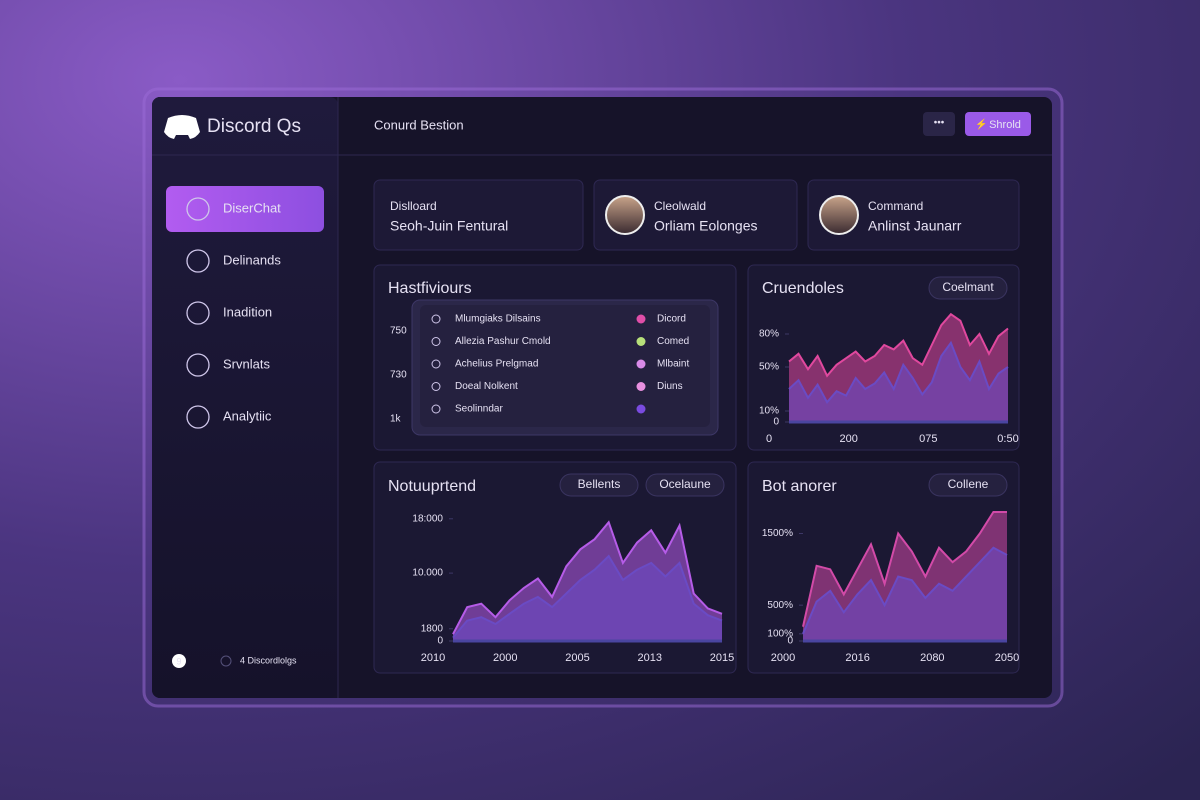 This screenshot has height=800, width=1200. What do you see at coordinates (254, 126) in the screenshot?
I see `brand: Discord Qs` at bounding box center [254, 126].